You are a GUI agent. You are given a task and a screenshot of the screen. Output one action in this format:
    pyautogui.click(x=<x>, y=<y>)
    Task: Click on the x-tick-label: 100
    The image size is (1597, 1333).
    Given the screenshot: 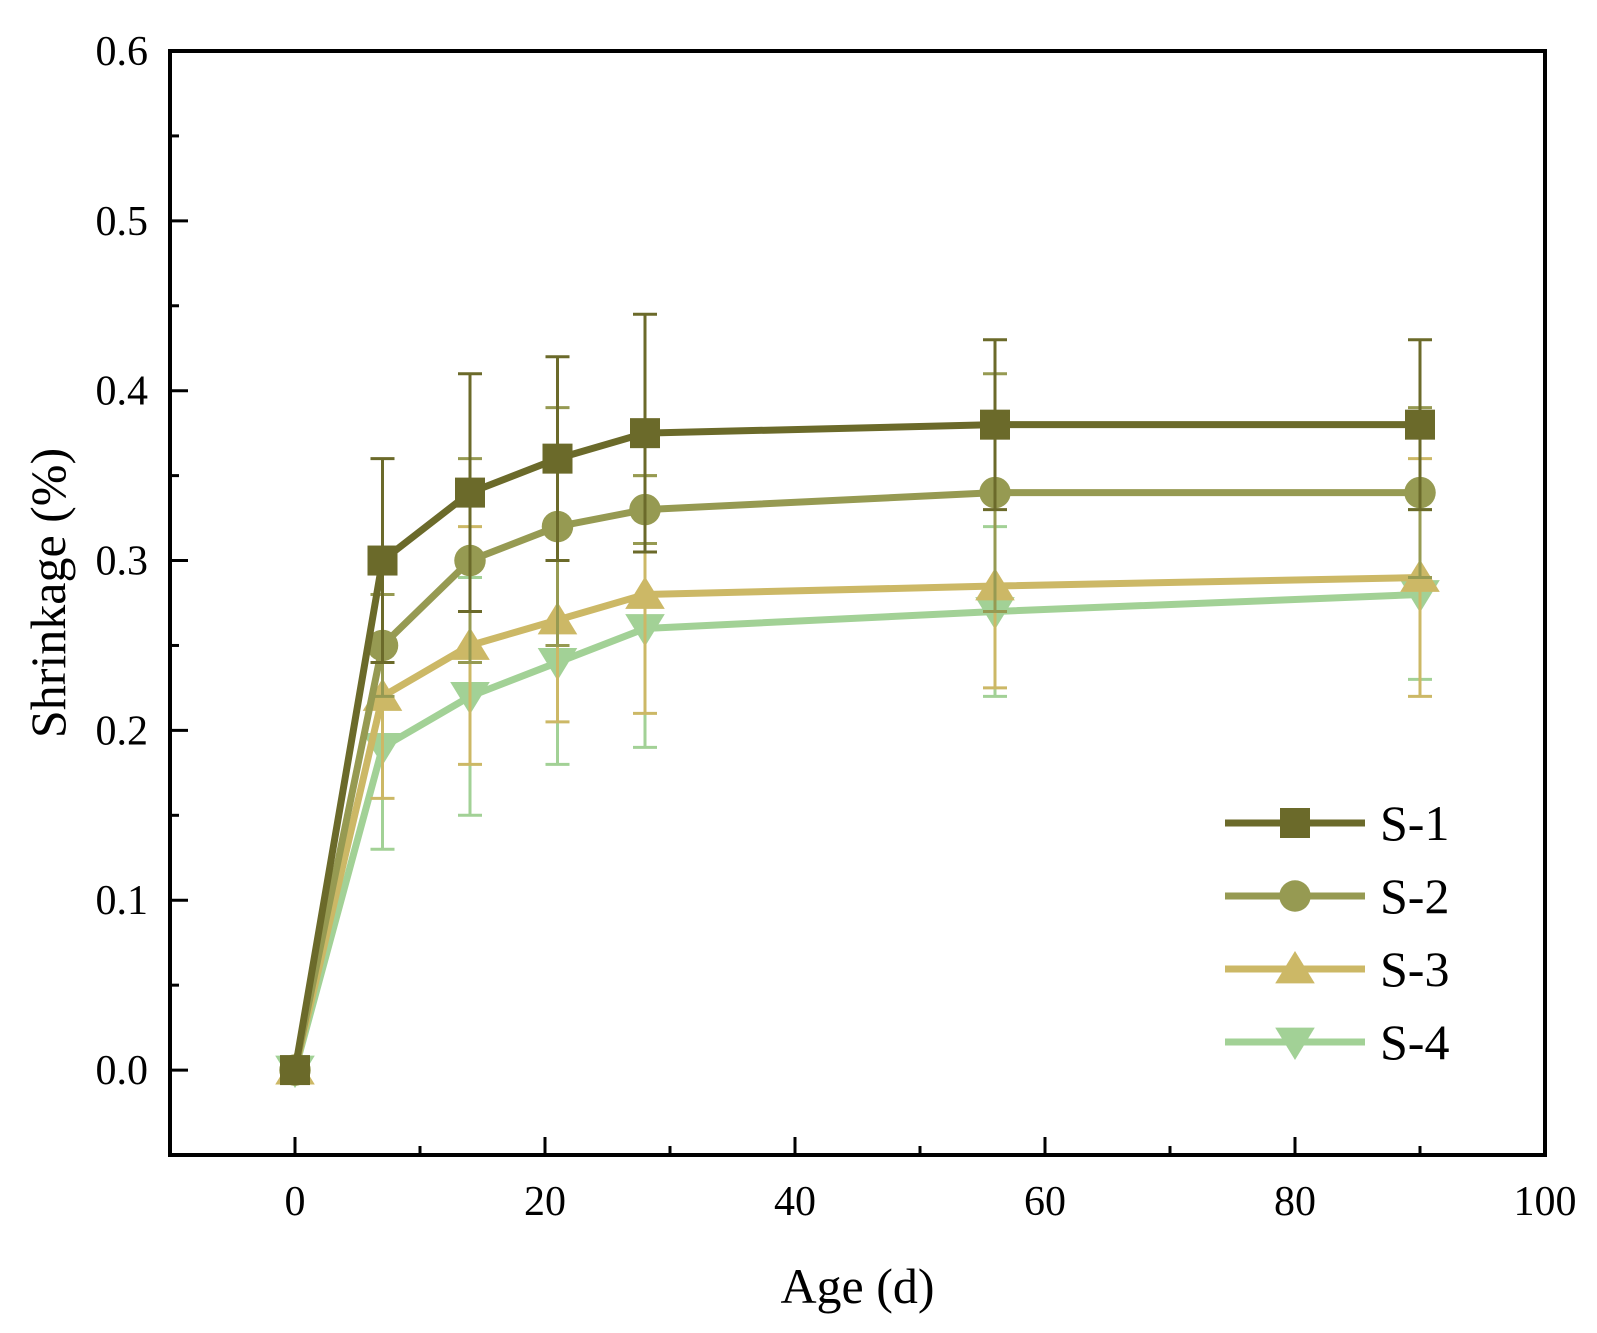 What is the action you would take?
    pyautogui.click(x=1545, y=1202)
    